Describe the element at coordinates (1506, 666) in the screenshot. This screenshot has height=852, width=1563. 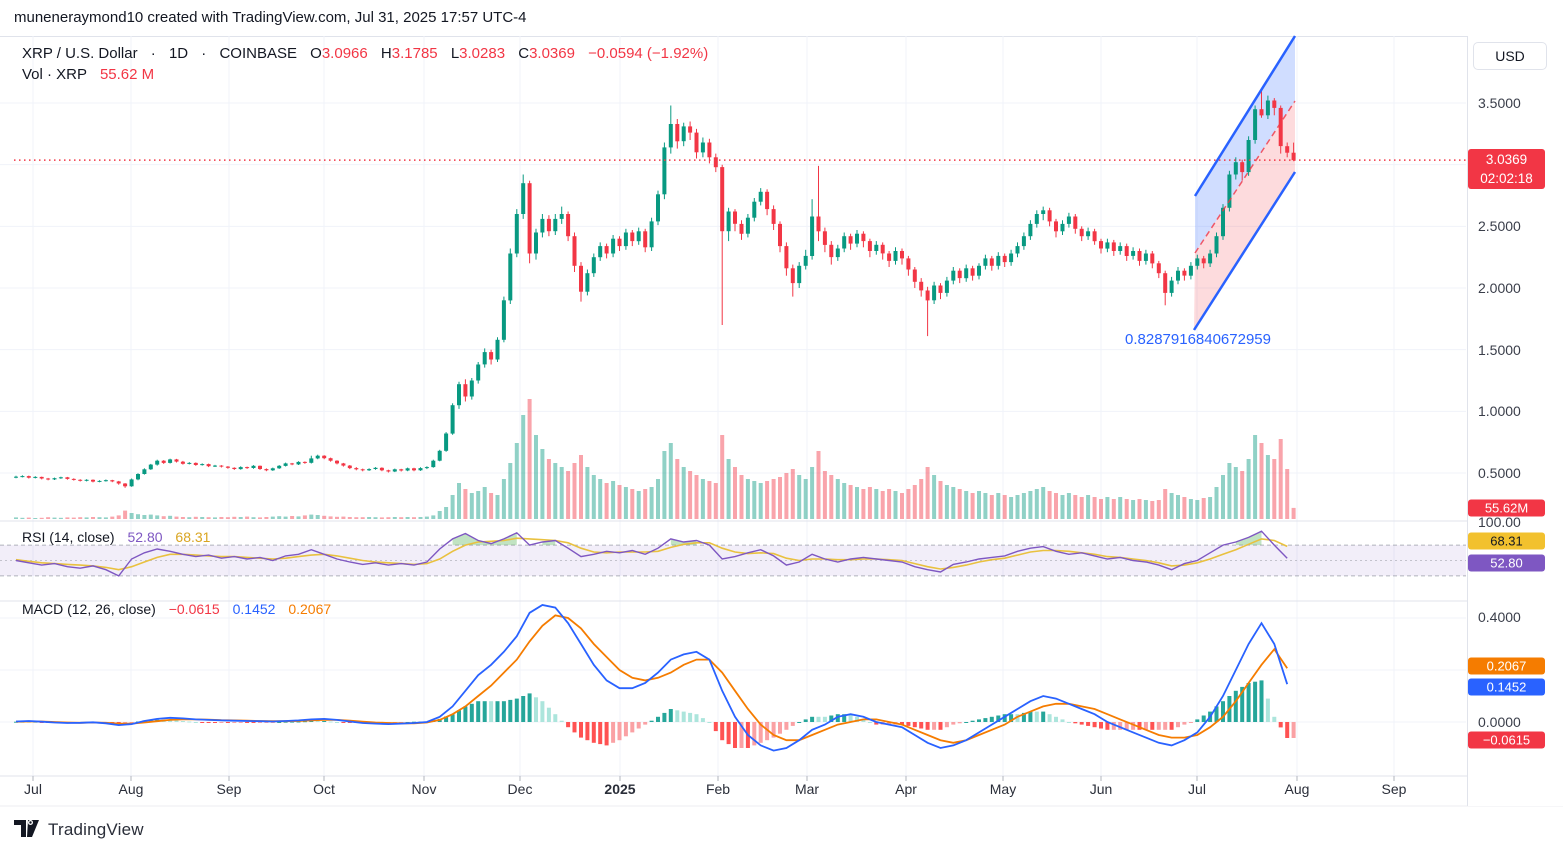
I see `macd-axis-badge: 0.2067` at that location.